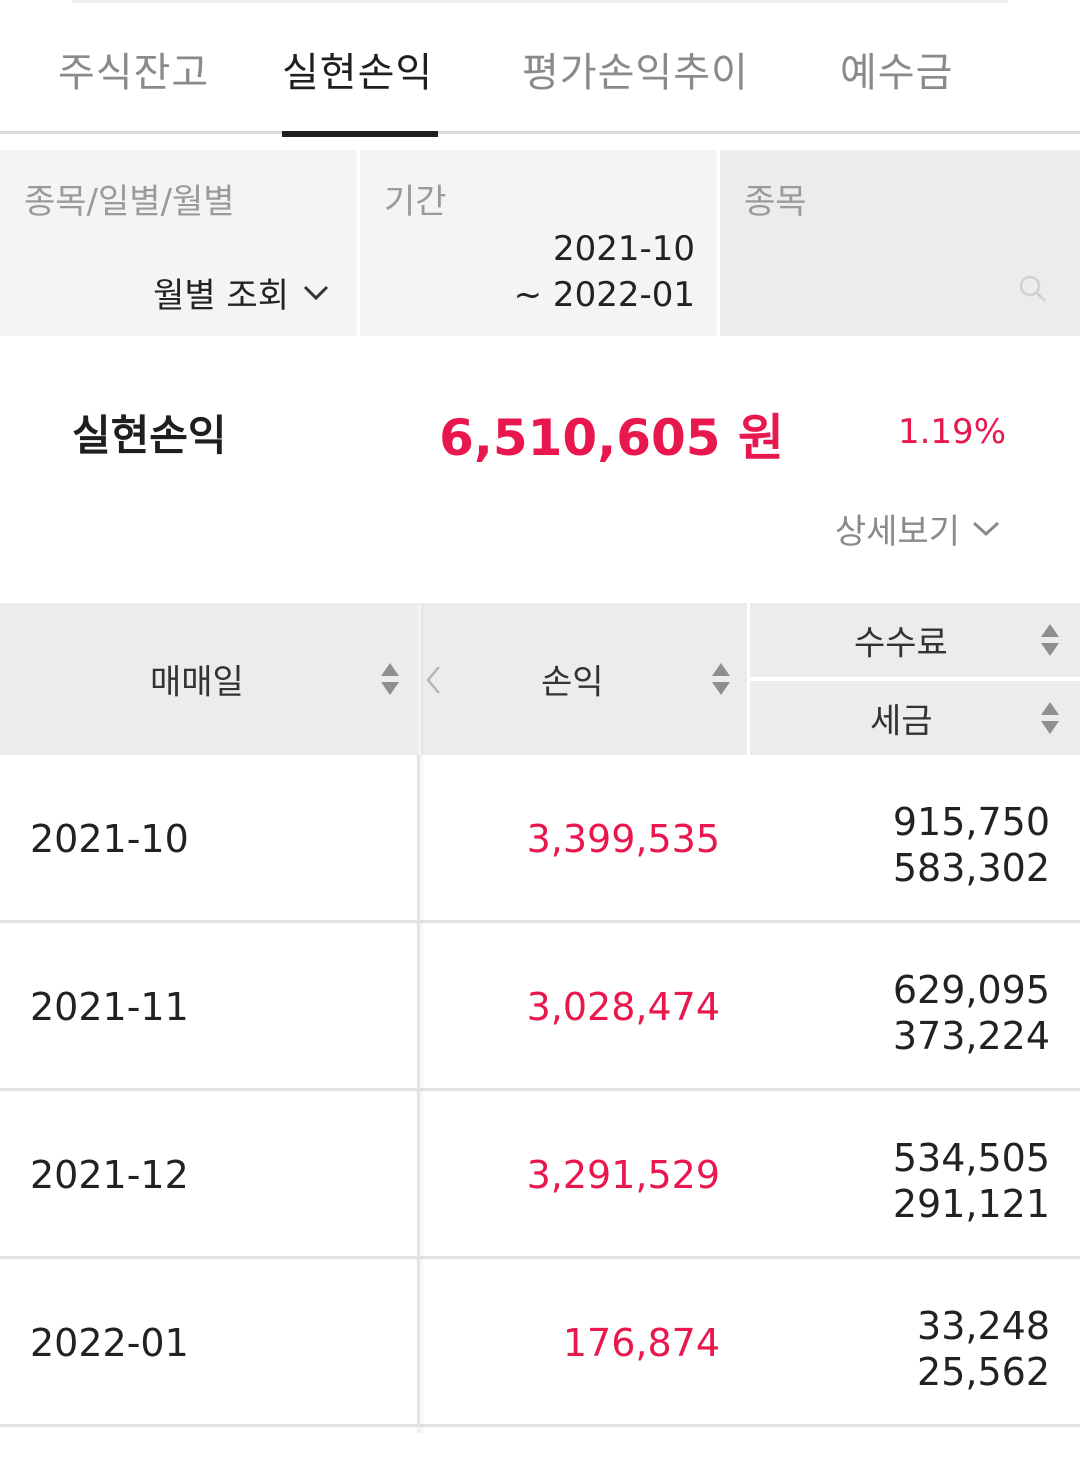  Describe the element at coordinates (1033, 289) in the screenshot. I see `search-icon` at that location.